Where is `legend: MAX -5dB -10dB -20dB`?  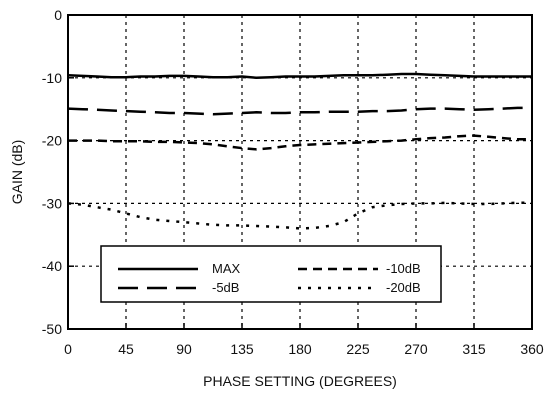 legend: MAX -5dB -10dB -20dB is located at coordinates (271, 274).